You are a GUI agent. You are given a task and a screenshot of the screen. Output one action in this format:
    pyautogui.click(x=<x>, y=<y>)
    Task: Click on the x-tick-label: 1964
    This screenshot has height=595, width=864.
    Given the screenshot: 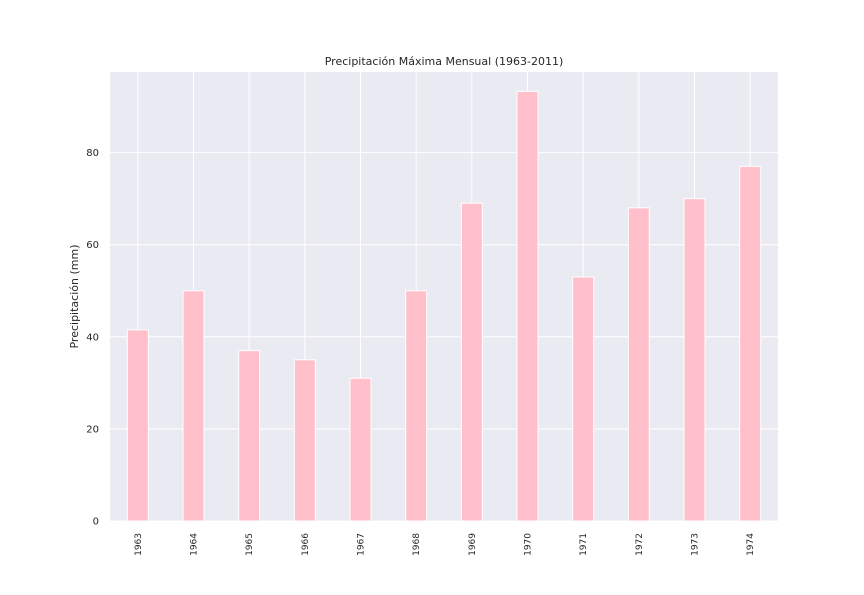 What is the action you would take?
    pyautogui.click(x=195, y=544)
    